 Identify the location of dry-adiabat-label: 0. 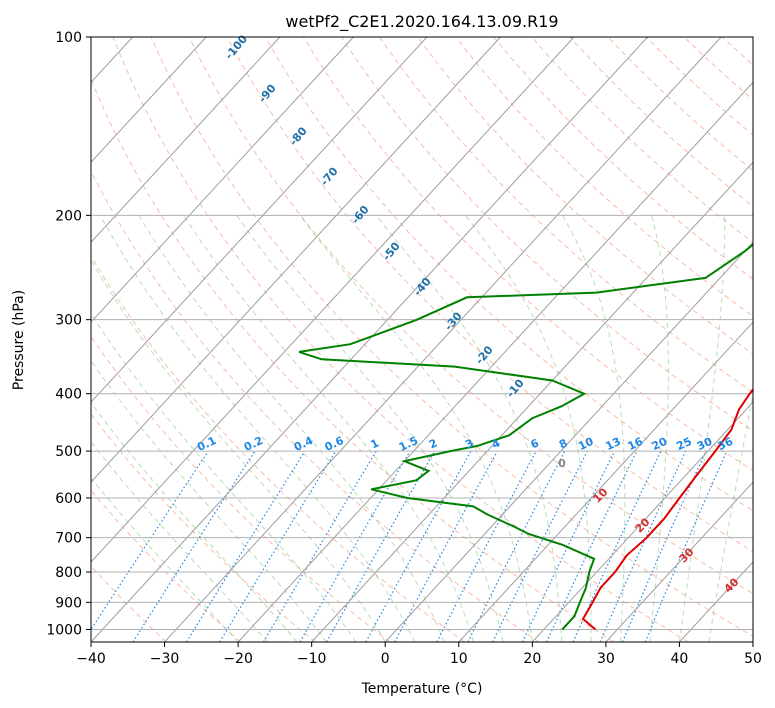
(562, 463).